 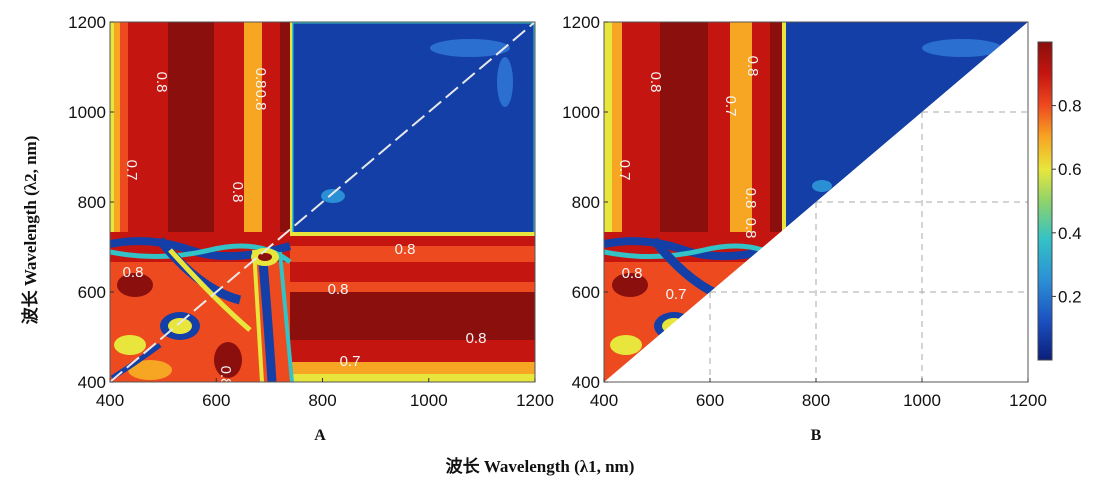 I want to click on panel-label-b: B, so click(x=816, y=435).